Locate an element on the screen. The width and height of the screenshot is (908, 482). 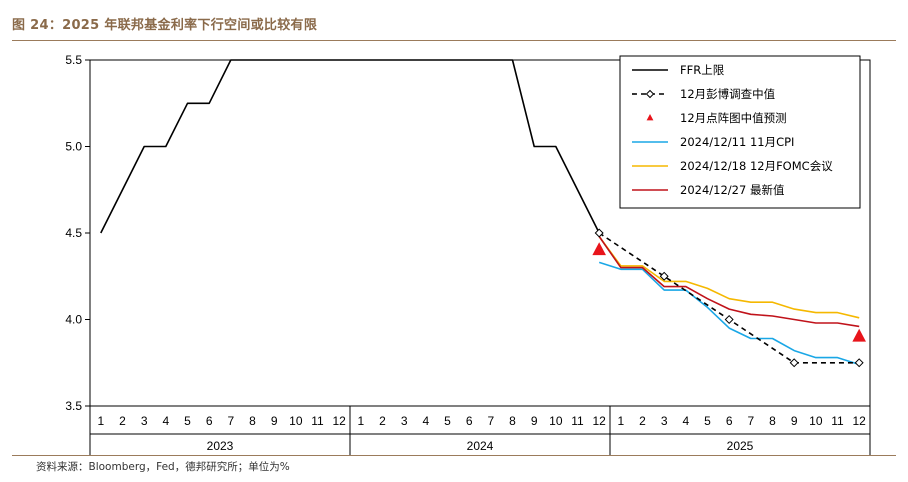
legend-label: 2024/12/18 12月FOMC会议 is located at coordinates (756, 166).